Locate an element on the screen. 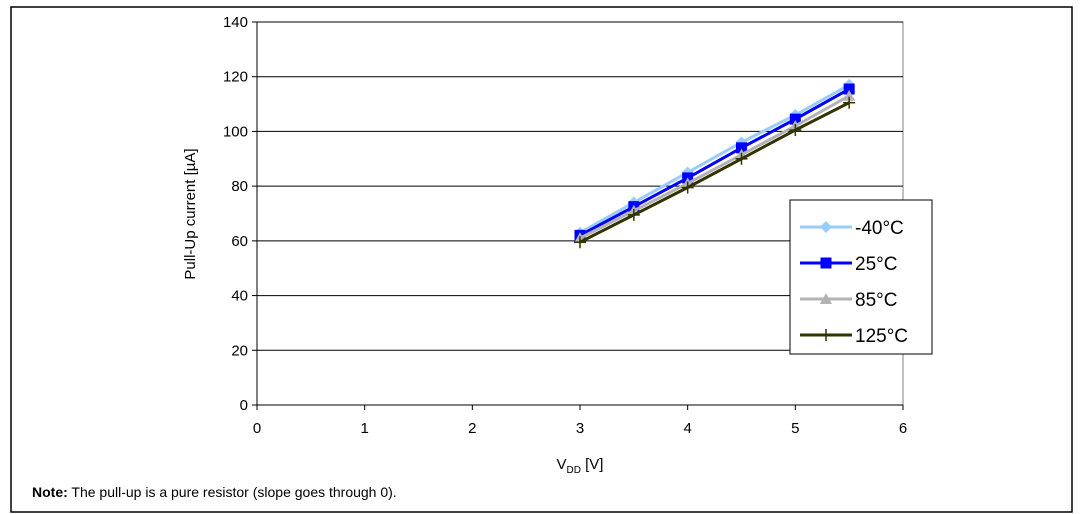 The image size is (1084, 514). legend-label-0: -40°C is located at coordinates (879, 228).